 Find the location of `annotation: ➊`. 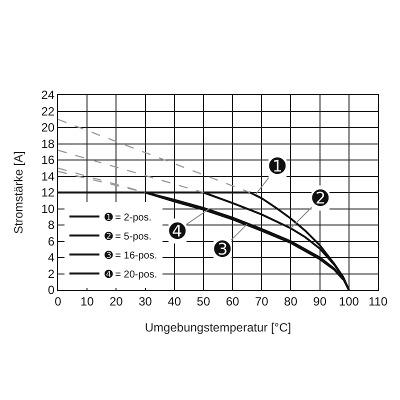

annotation: ➊ is located at coordinates (277, 166).